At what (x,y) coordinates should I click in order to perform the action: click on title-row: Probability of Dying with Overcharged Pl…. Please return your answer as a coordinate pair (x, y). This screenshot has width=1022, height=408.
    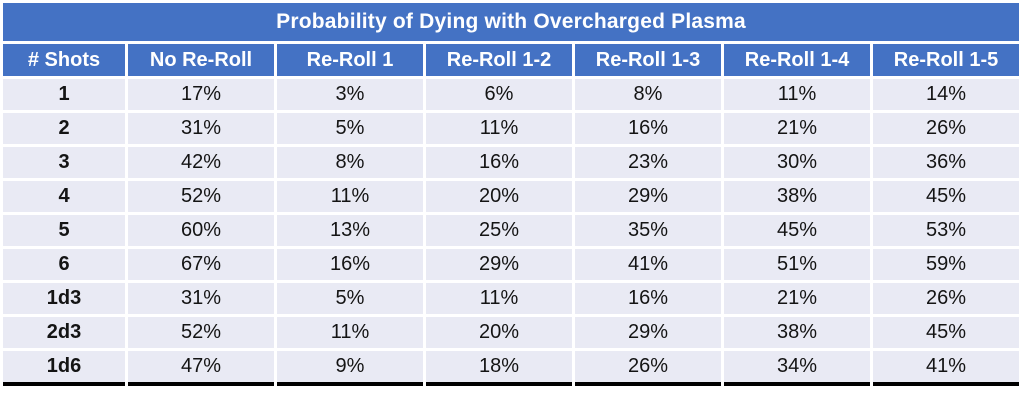
    Looking at the image, I should click on (511, 22).